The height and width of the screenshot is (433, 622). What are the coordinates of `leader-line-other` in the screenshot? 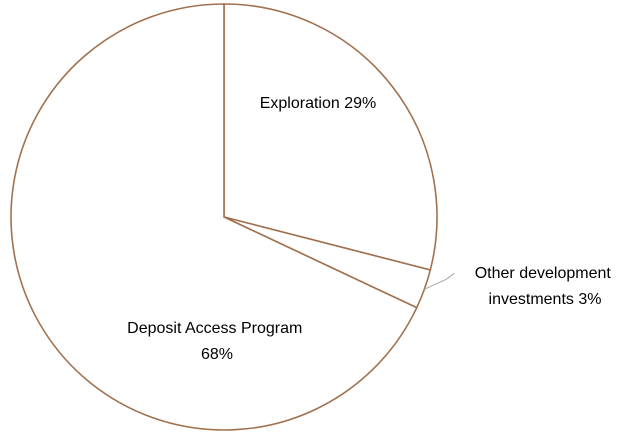 It's located at (439, 281).